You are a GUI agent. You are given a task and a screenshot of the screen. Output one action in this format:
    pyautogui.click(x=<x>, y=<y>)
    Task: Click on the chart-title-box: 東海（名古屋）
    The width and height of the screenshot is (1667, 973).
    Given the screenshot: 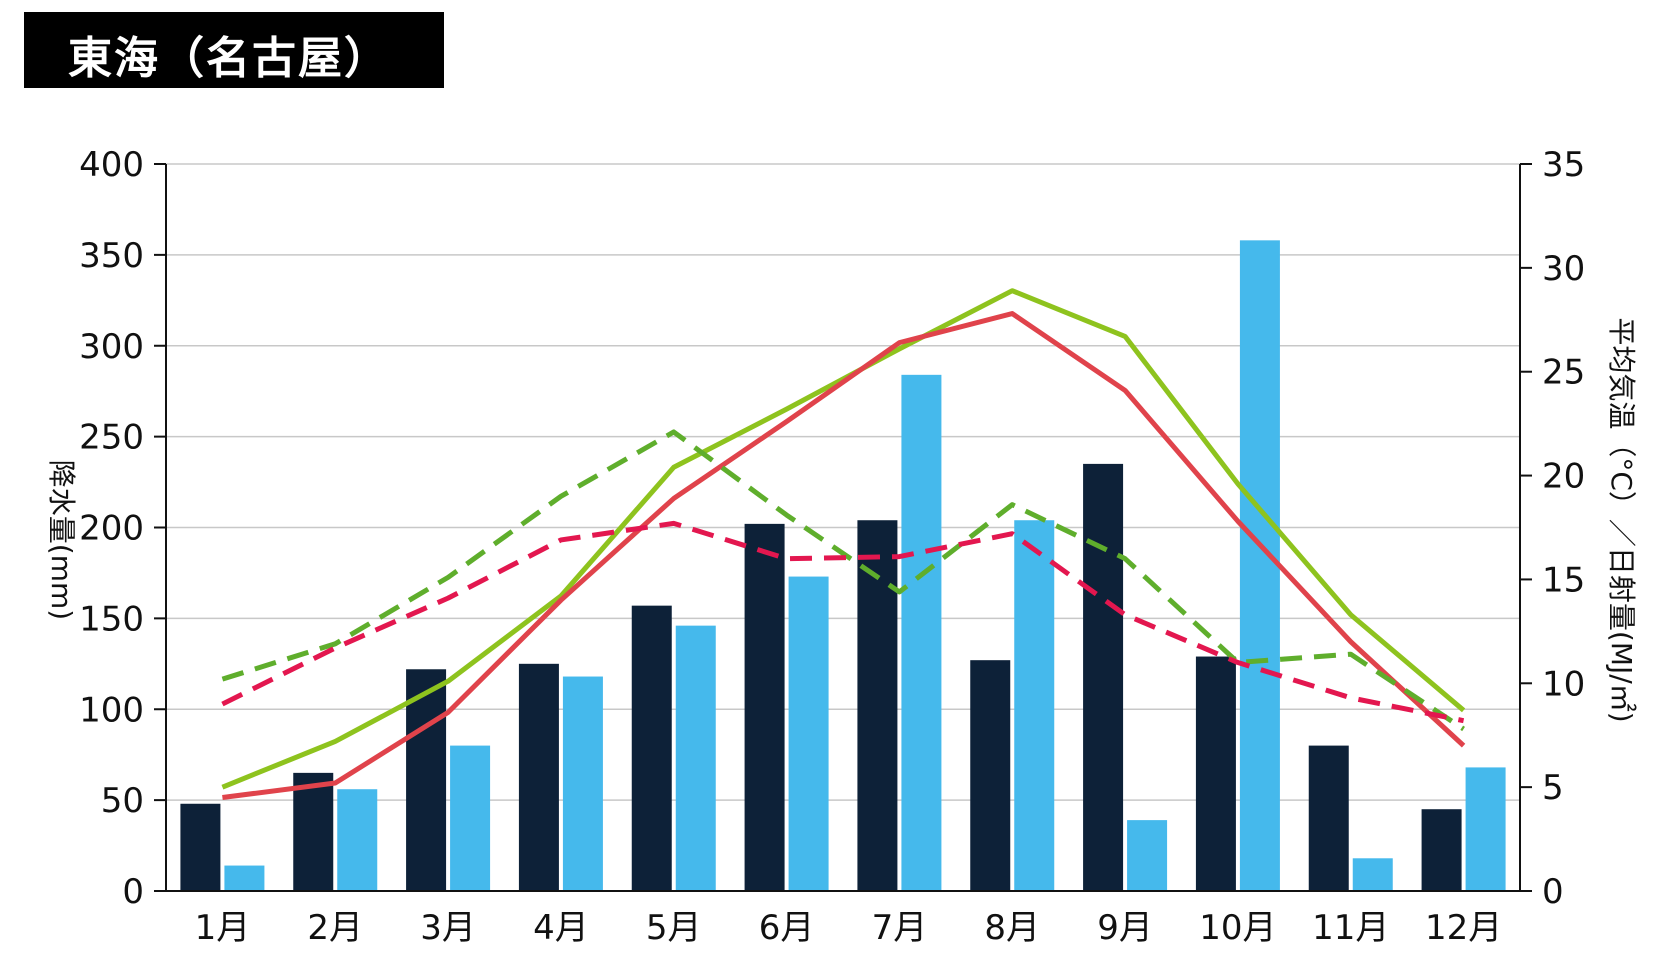 What is the action you would take?
    pyautogui.click(x=234, y=50)
    